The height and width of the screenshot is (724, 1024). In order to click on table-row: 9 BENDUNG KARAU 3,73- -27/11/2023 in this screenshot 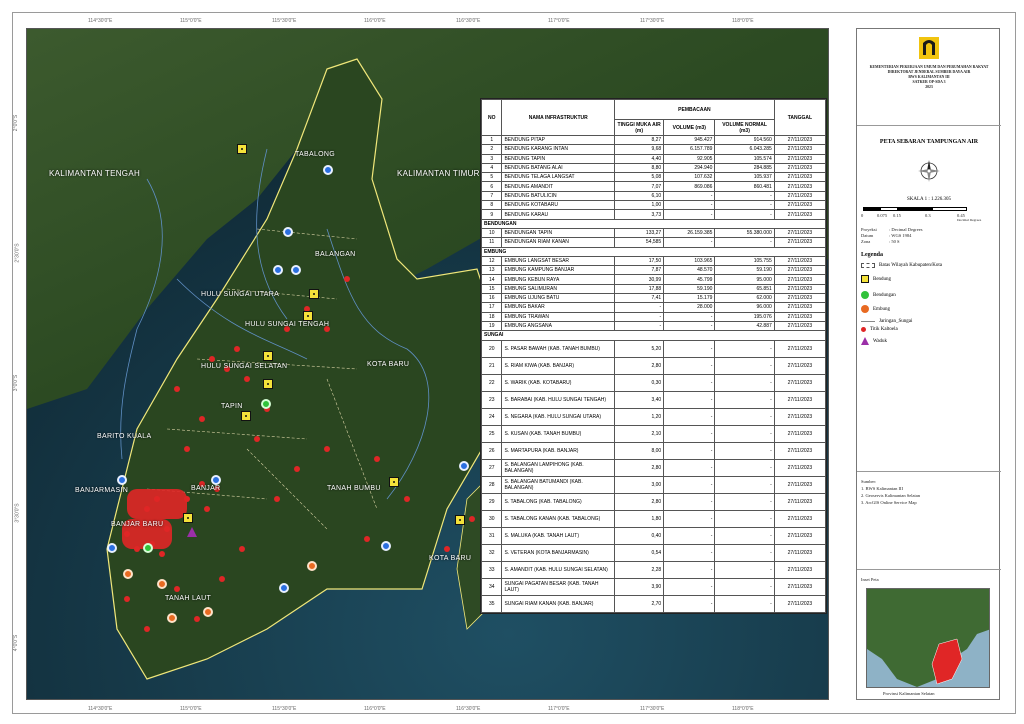, I will do `click(653, 214)`.